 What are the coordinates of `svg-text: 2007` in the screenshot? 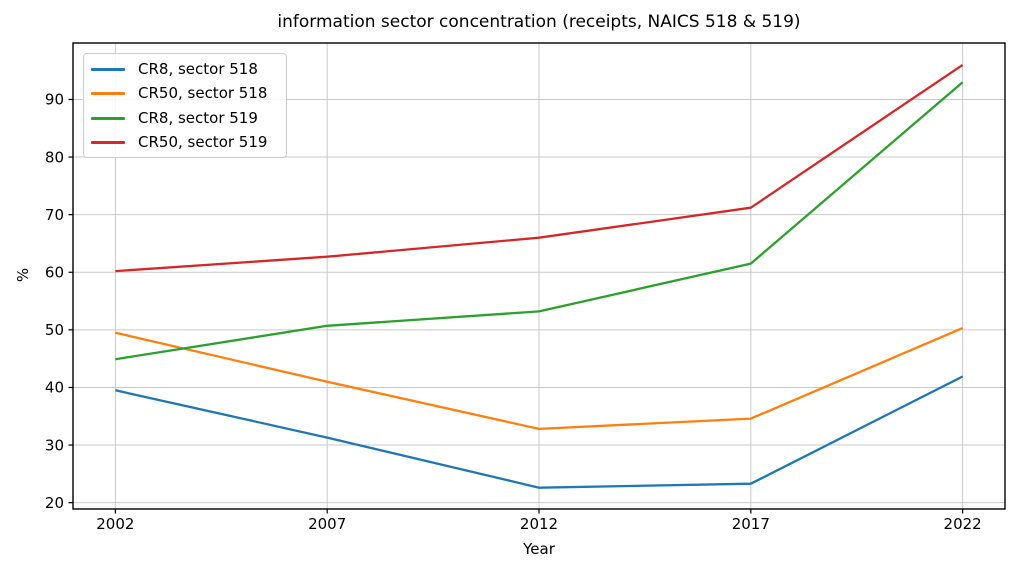 It's located at (327, 524).